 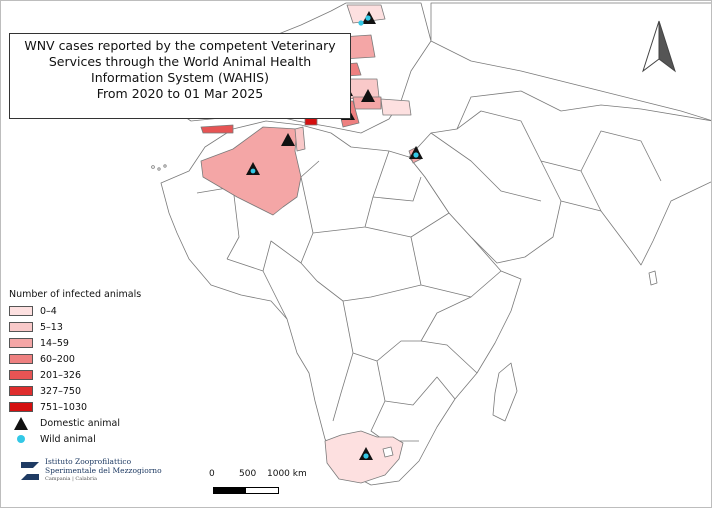 I want to click on domestic-marker-north, so click(x=369, y=17).